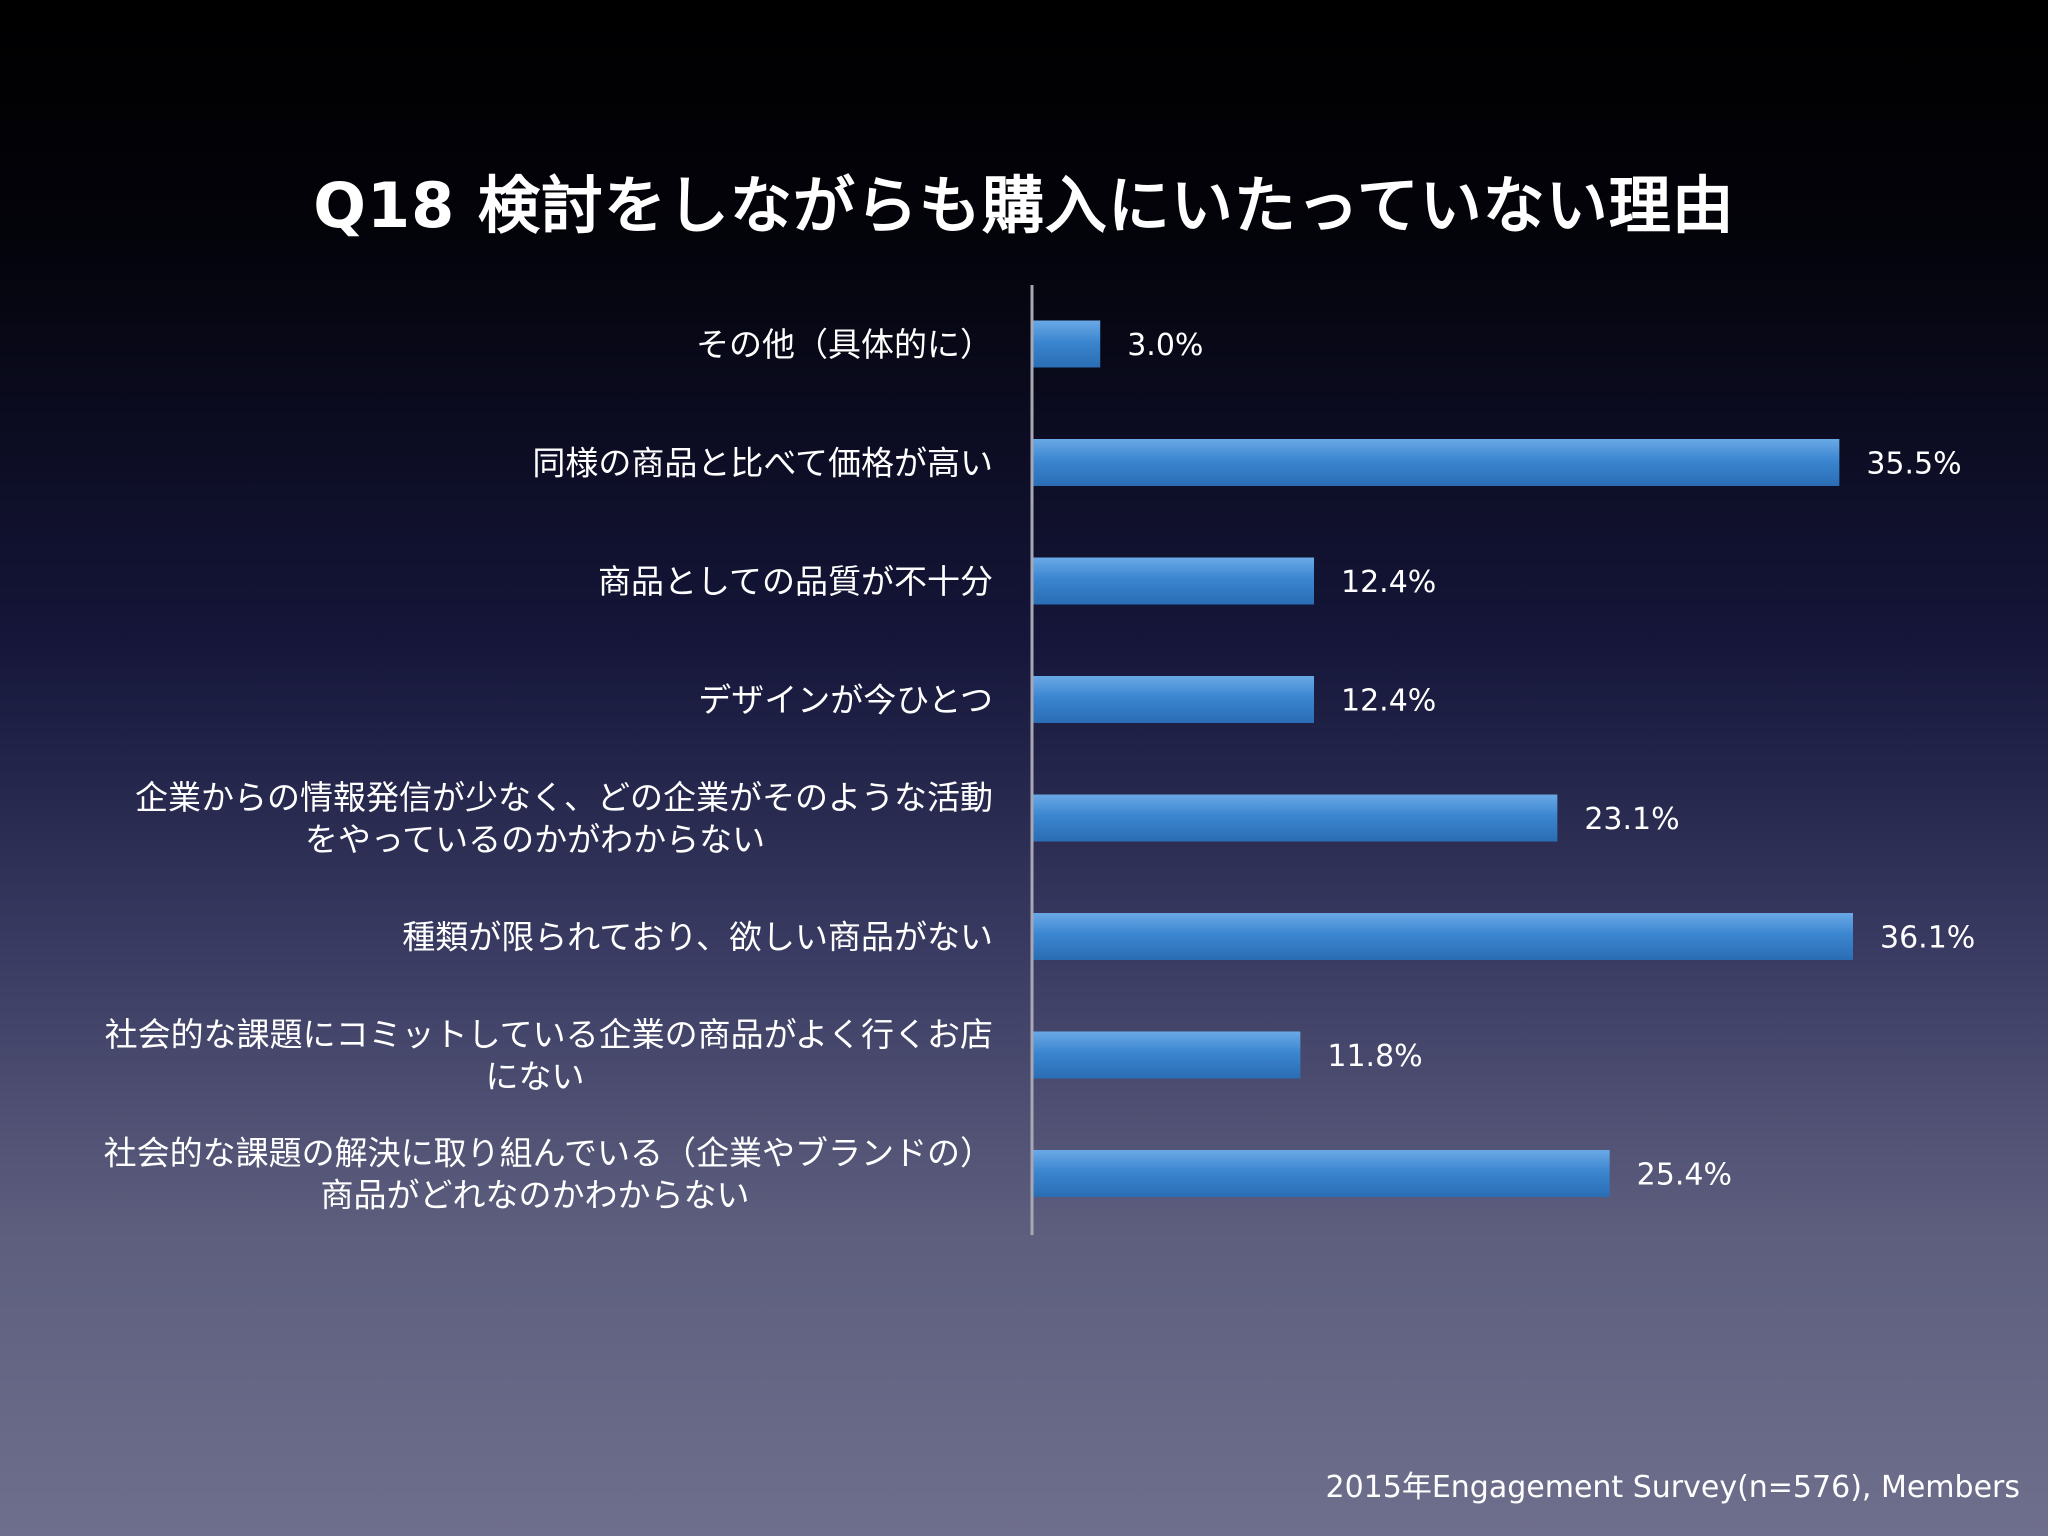 The height and width of the screenshot is (1536, 2048). Describe the element at coordinates (1024, 205) in the screenshot. I see `chart-title: Q18 検討をしながらも購入にいたっていない理由` at that location.